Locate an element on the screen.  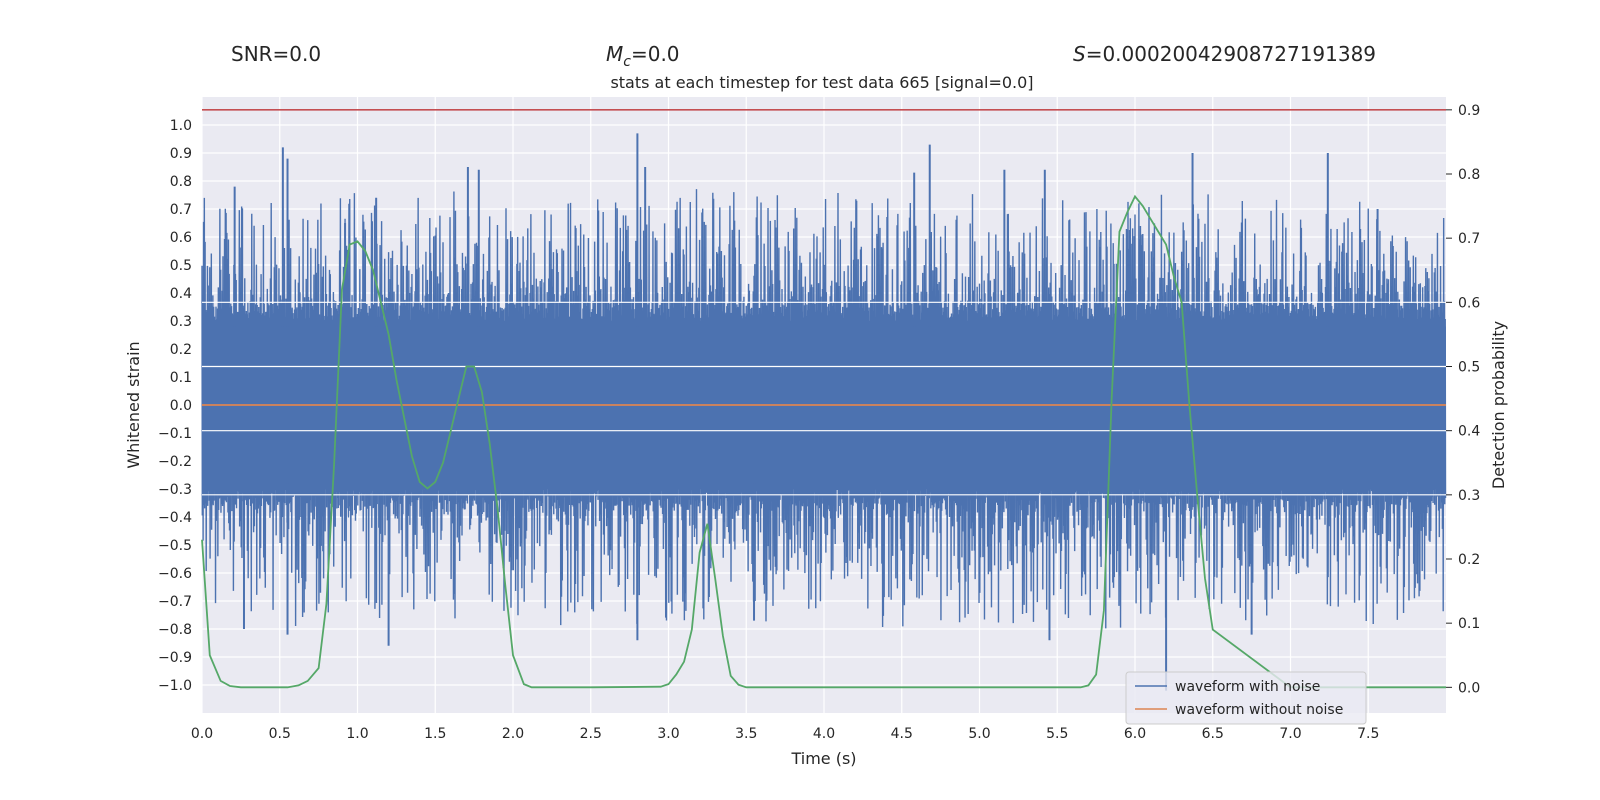
y-right-tick-label: 0.1 is located at coordinates (1469, 624).